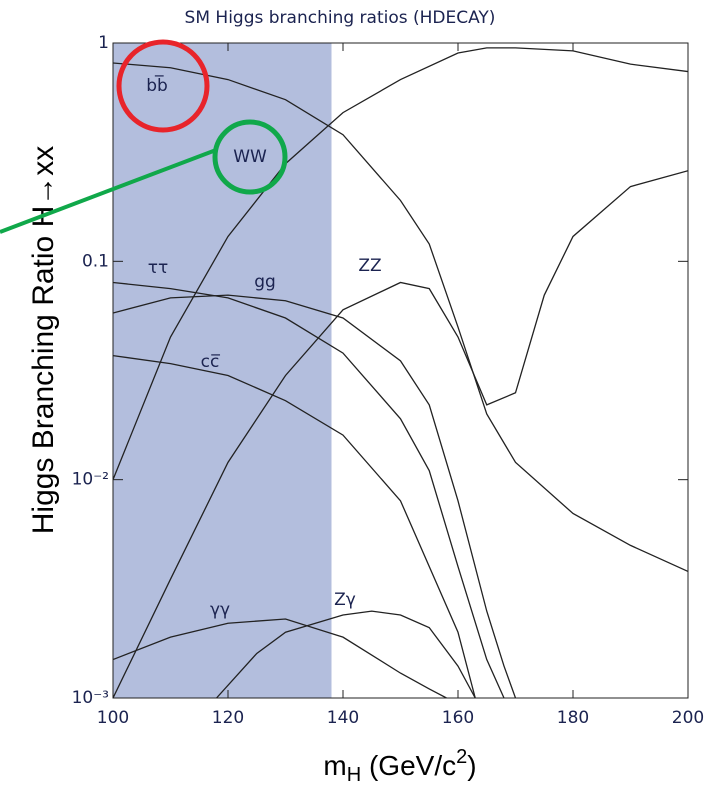 The image size is (727, 792). What do you see at coordinates (369, 266) in the screenshot?
I see `curve-label: ZZ` at bounding box center [369, 266].